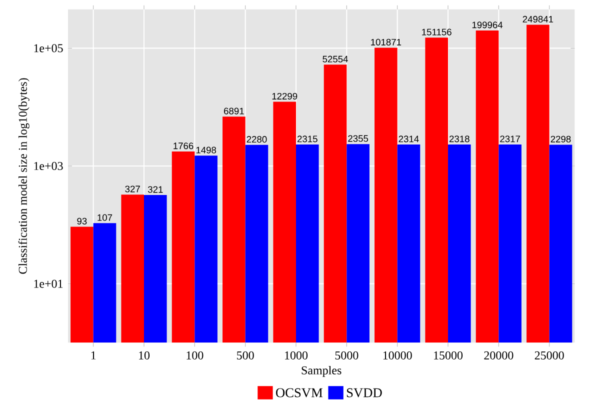 The width and height of the screenshot is (589, 412). I want to click on data-label: 12299, so click(285, 96).